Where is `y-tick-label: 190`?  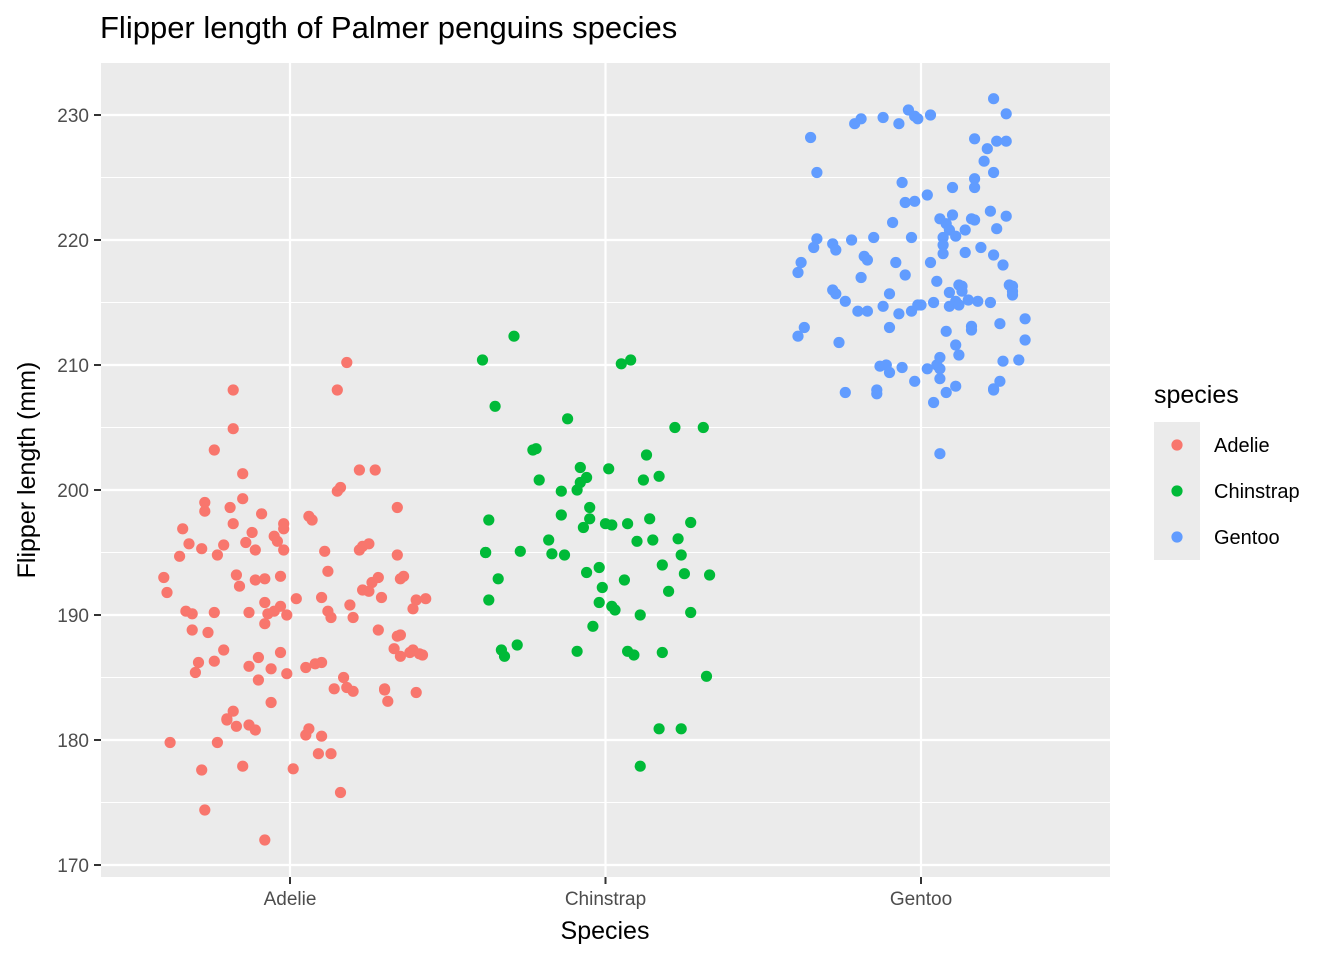
y-tick-label: 190 is located at coordinates (73, 616).